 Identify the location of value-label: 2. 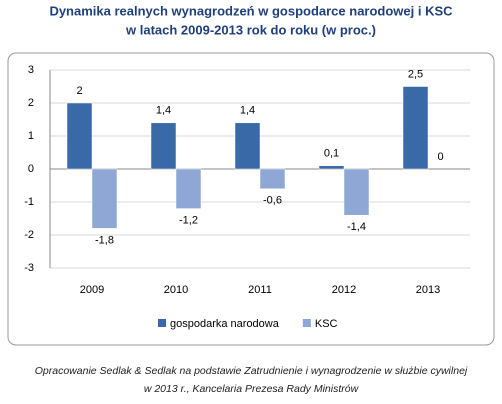
(79, 91).